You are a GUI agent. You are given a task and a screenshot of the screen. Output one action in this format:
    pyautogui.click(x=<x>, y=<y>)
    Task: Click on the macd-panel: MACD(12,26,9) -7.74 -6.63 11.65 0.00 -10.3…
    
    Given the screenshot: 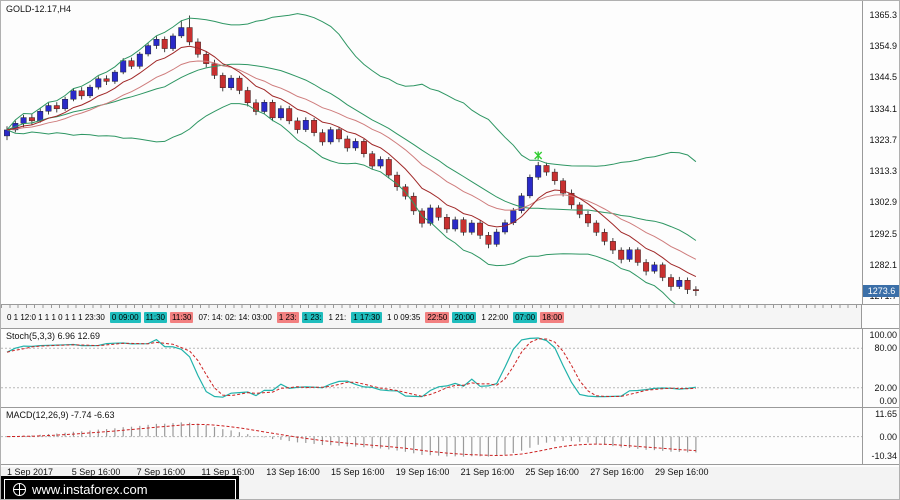 What is the action you would take?
    pyautogui.click(x=450, y=436)
    